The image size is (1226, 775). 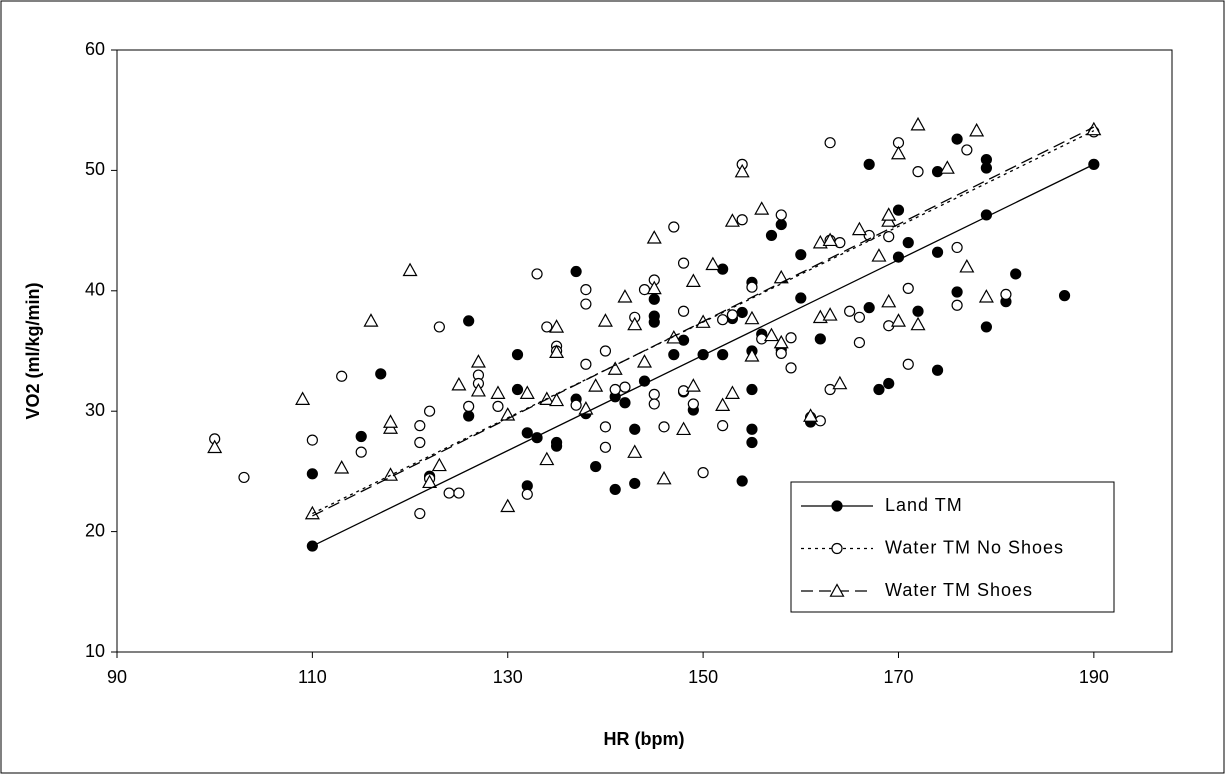 I want to click on y-axis-title: VO2 (ml/kg/min), so click(x=33, y=350).